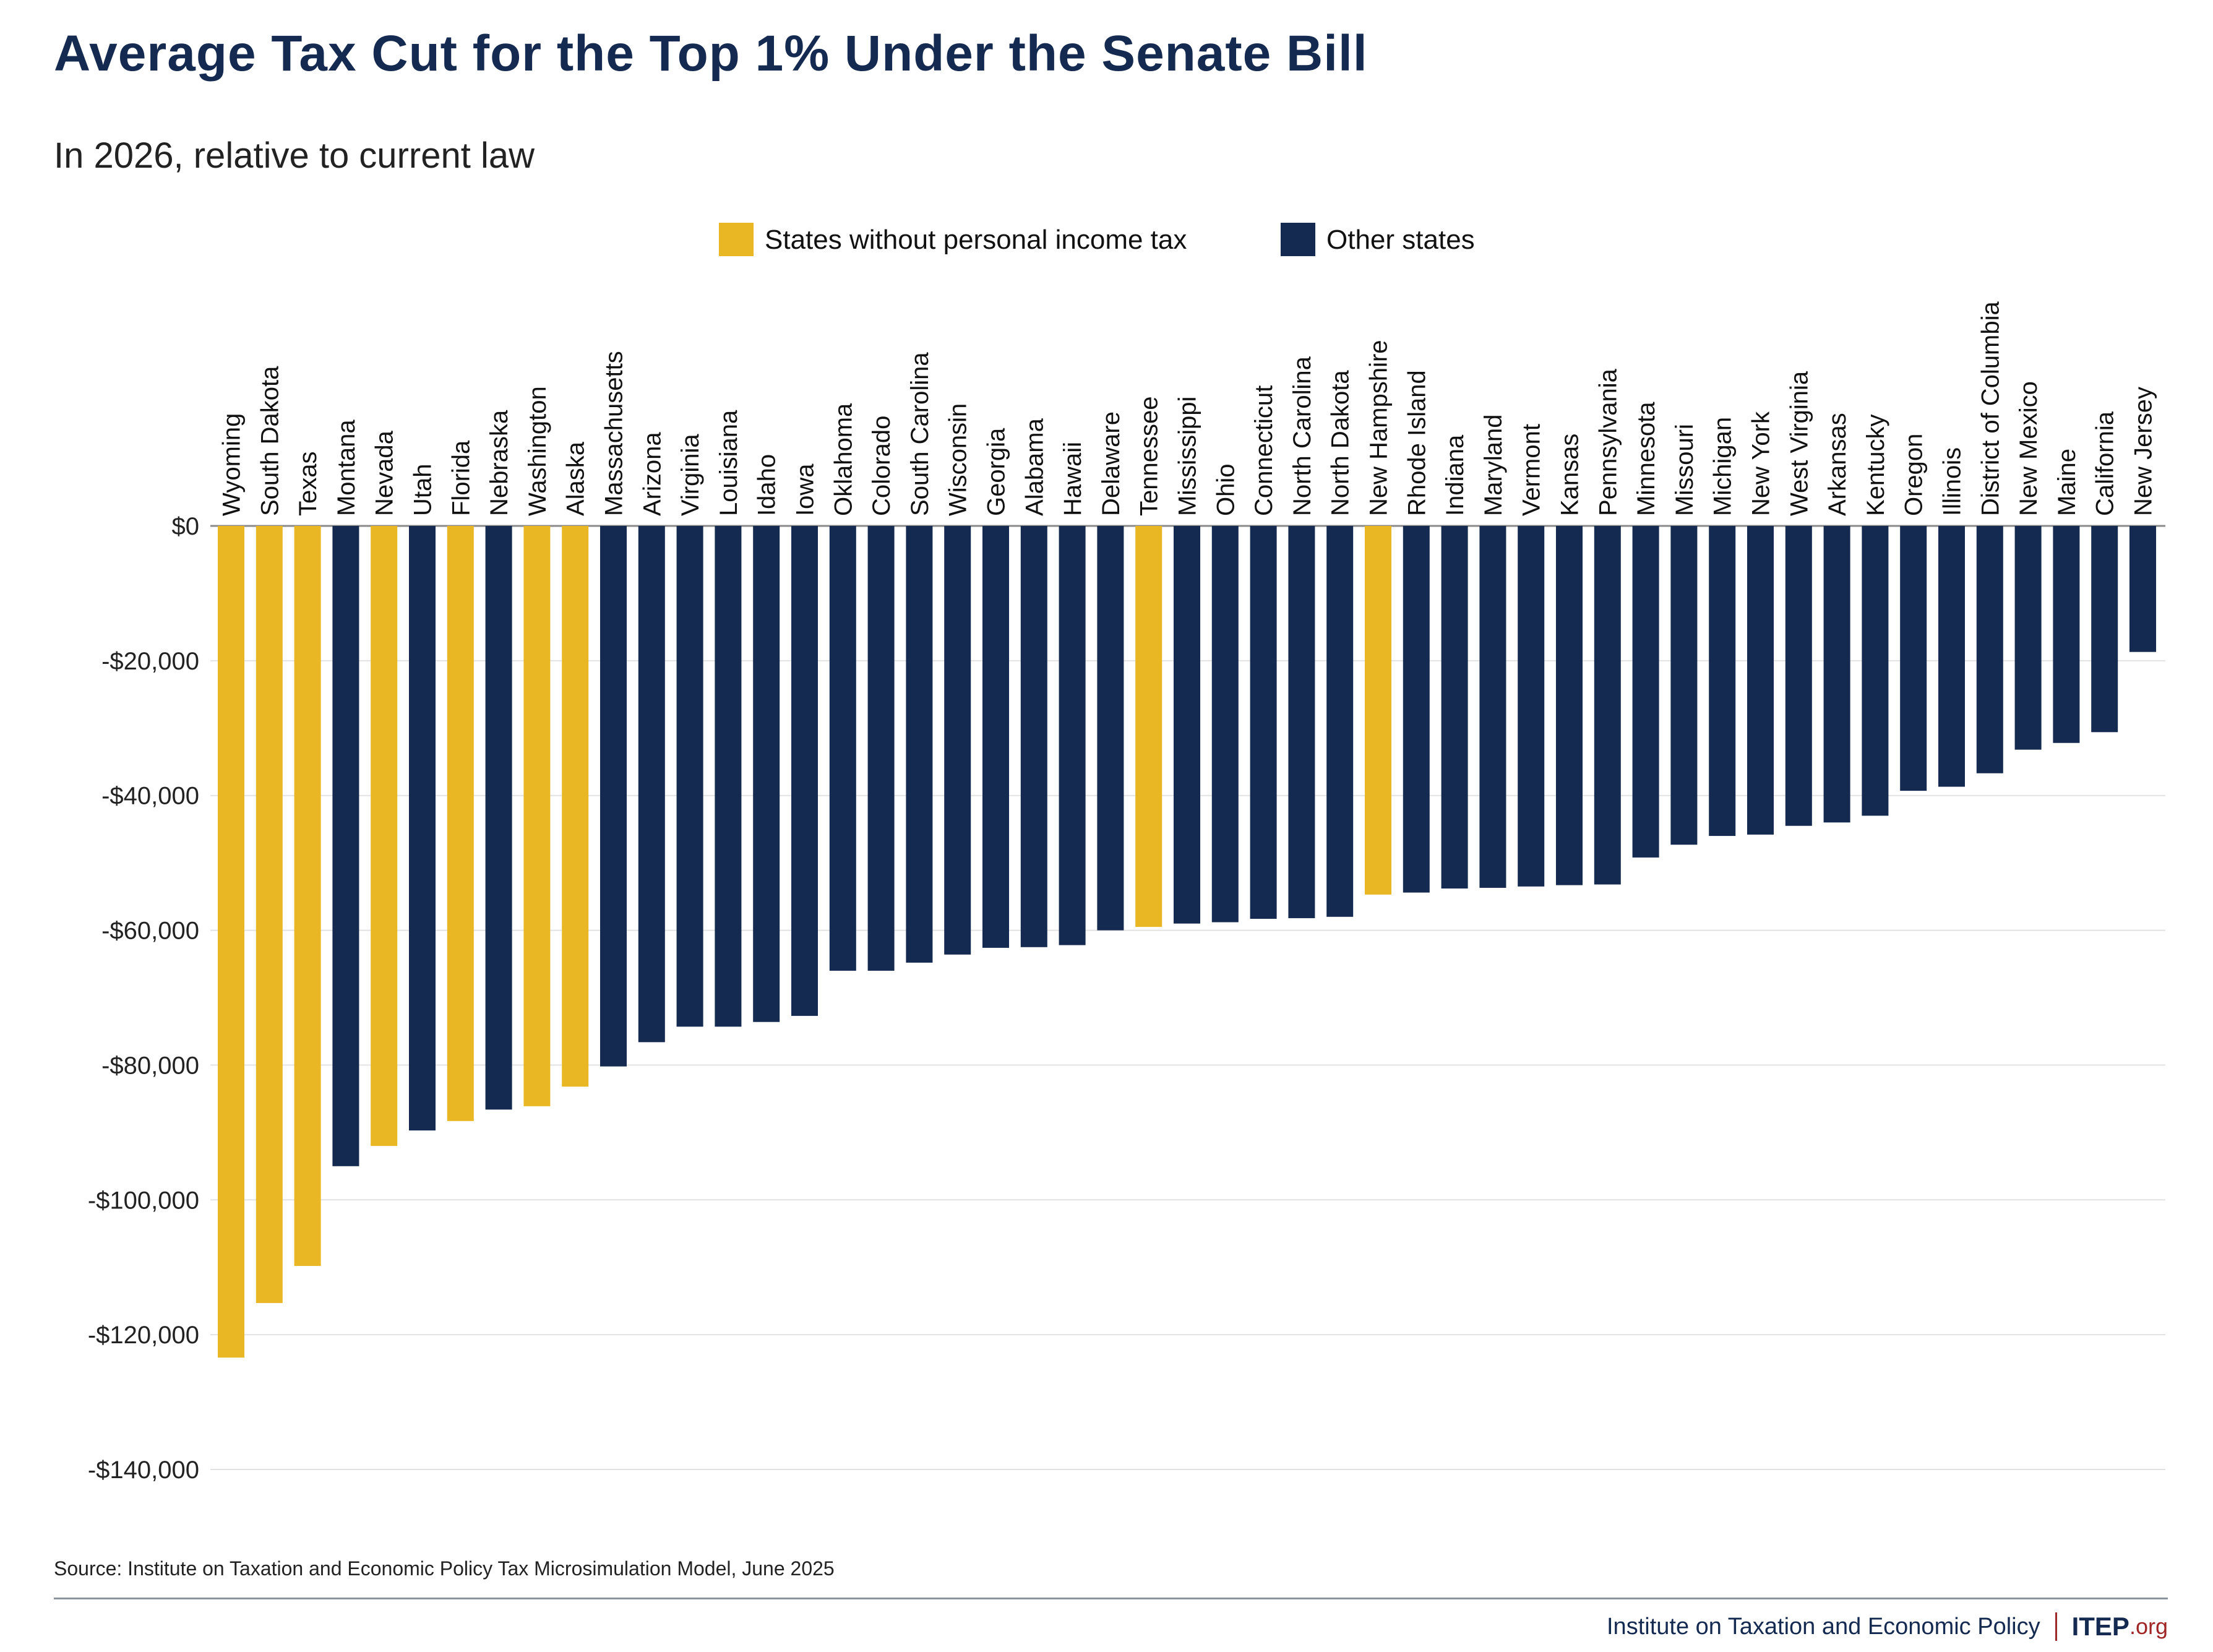  Describe the element at coordinates (423, 491) in the screenshot. I see `category-label: Utah` at that location.